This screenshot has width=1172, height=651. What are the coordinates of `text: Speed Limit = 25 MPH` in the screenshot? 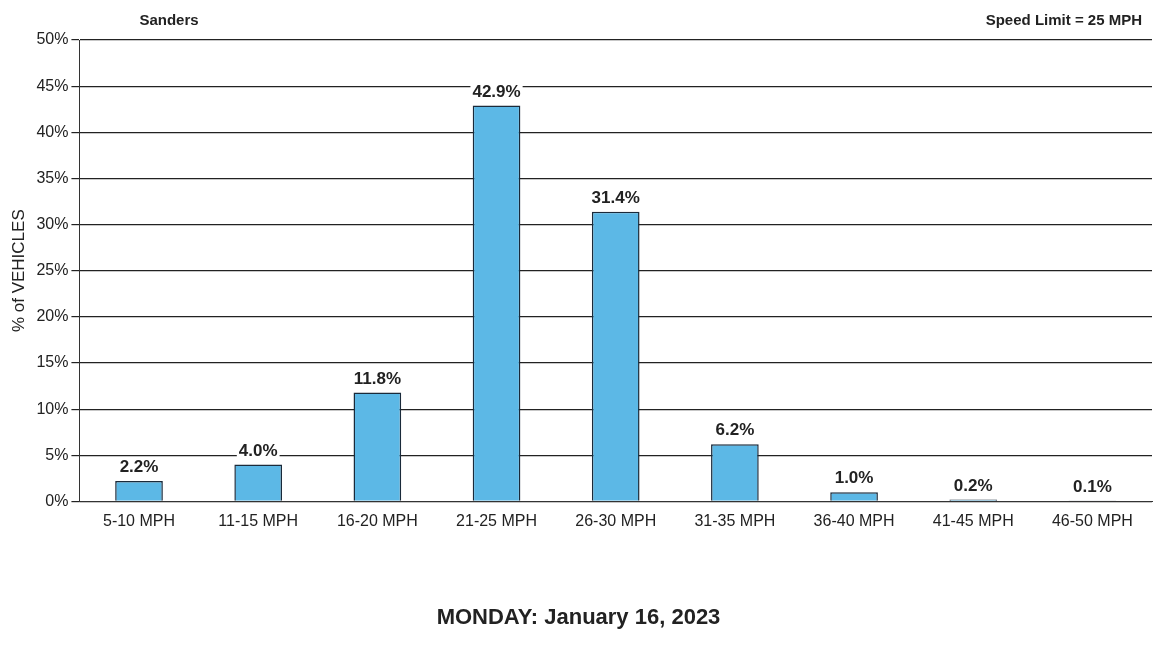 It's located at (1063, 19).